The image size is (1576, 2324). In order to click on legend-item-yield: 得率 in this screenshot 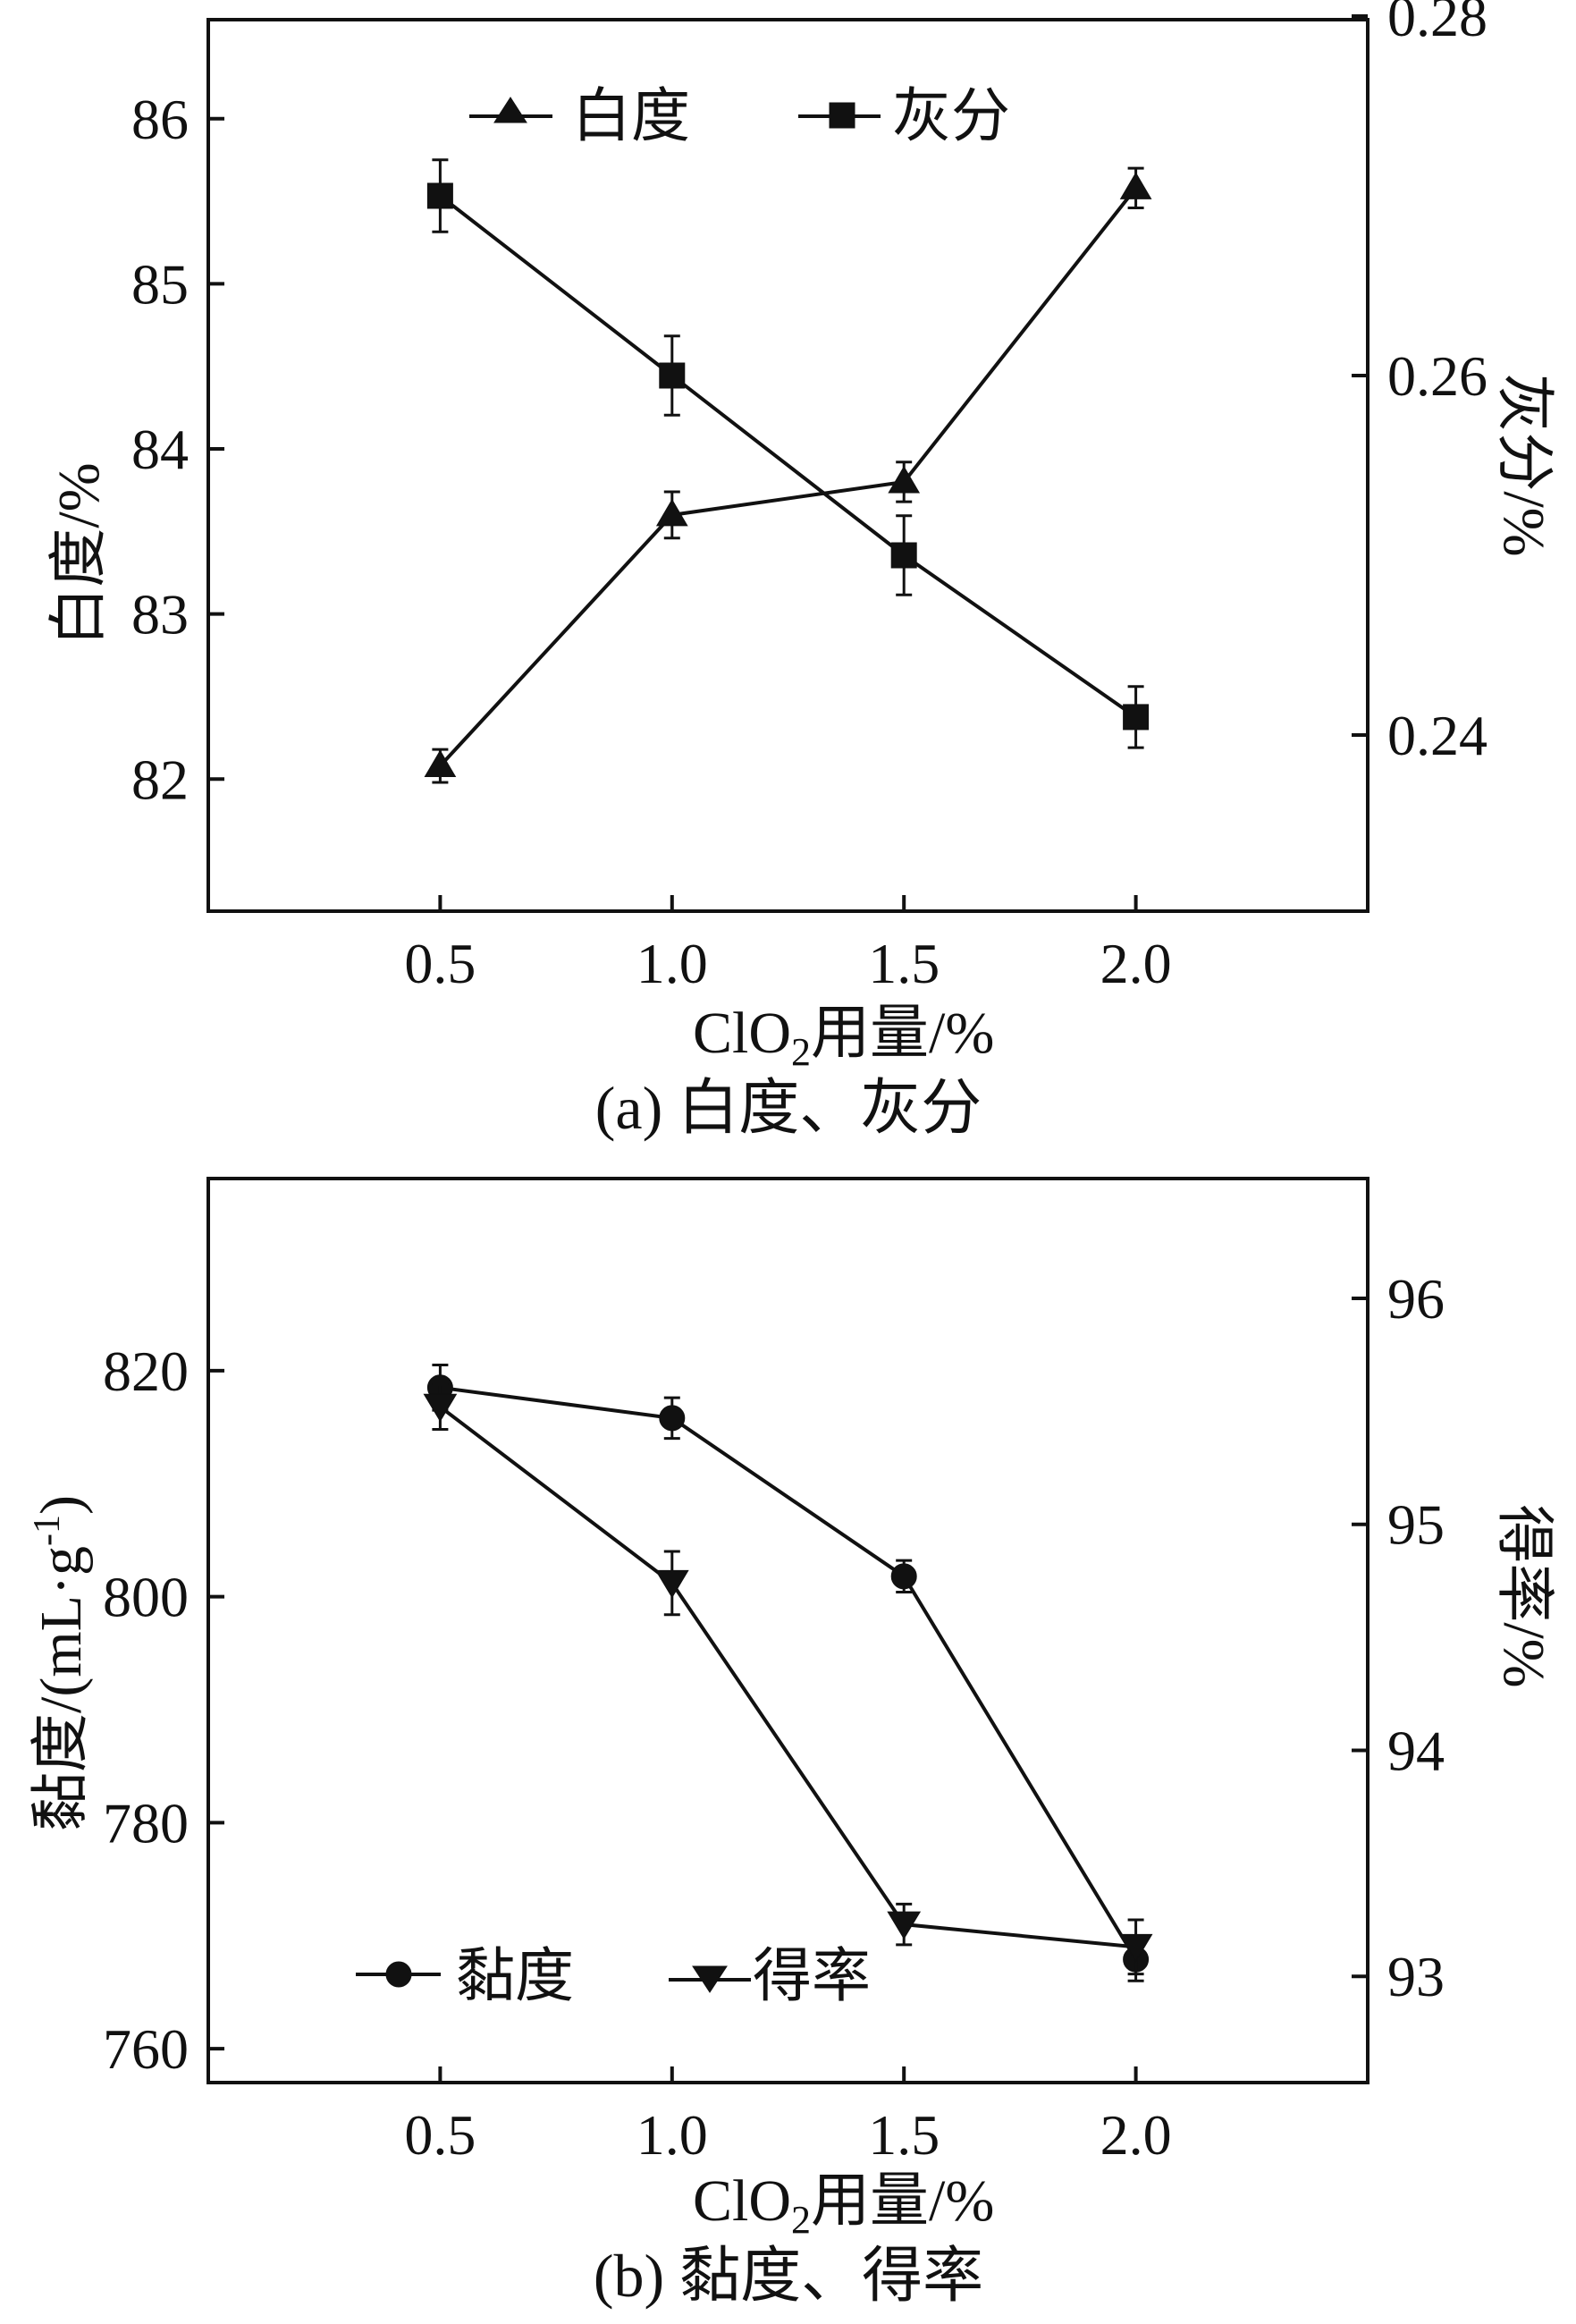, I will do `click(770, 1976)`.